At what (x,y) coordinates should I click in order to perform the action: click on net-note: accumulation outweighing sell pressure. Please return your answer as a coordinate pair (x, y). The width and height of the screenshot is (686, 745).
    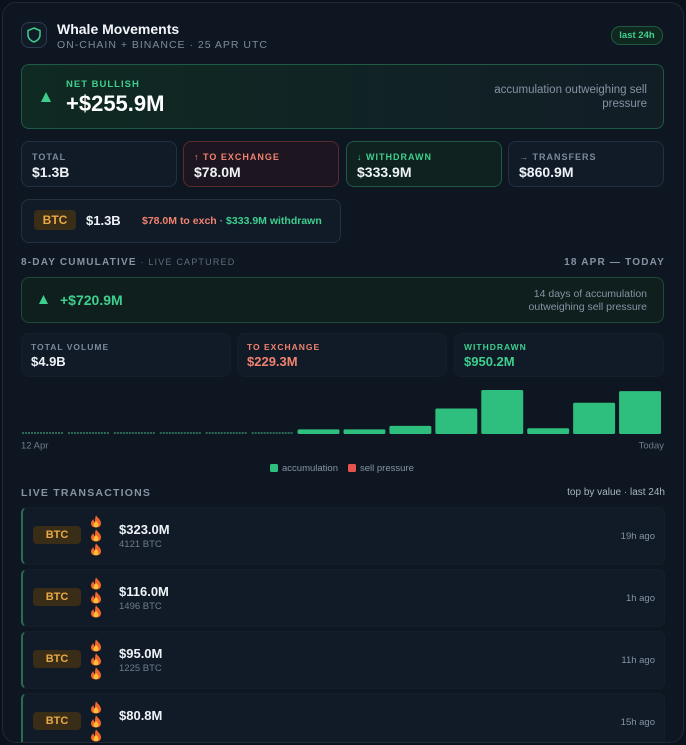
    Looking at the image, I should click on (570, 97).